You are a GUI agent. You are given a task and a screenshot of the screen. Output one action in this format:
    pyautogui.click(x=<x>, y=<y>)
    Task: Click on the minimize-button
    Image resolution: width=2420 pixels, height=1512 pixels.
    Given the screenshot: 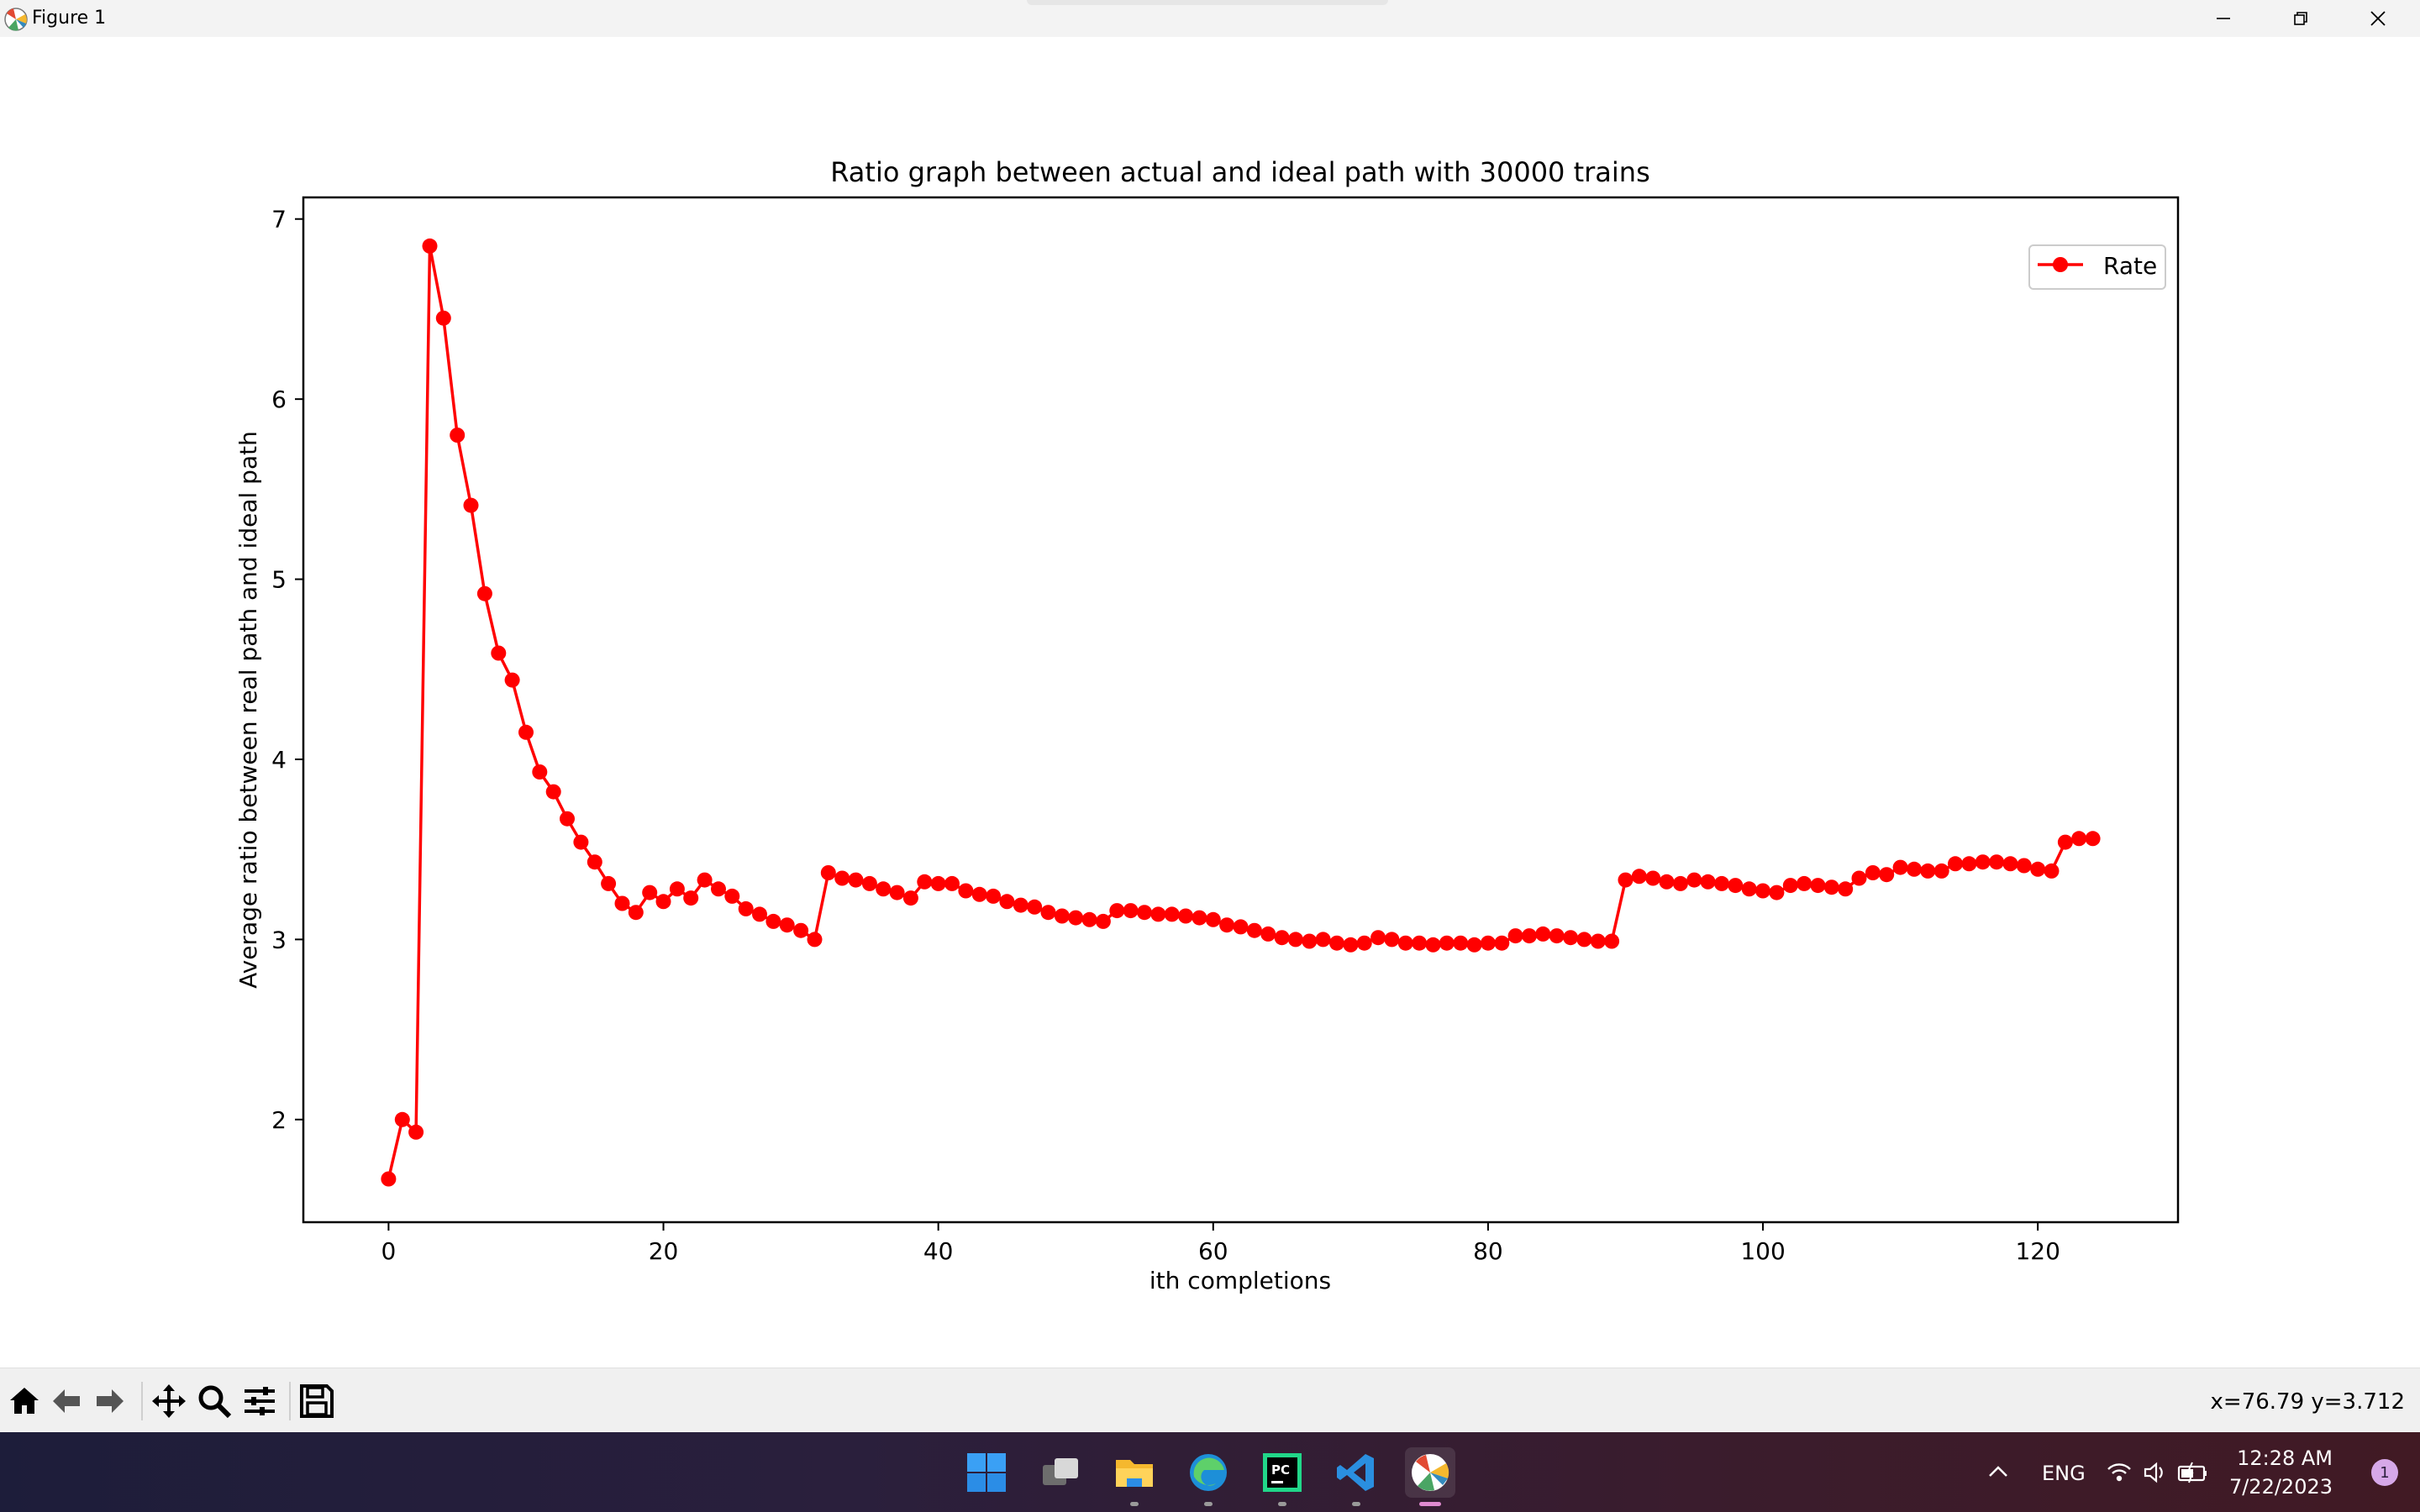 What is the action you would take?
    pyautogui.click(x=2223, y=18)
    